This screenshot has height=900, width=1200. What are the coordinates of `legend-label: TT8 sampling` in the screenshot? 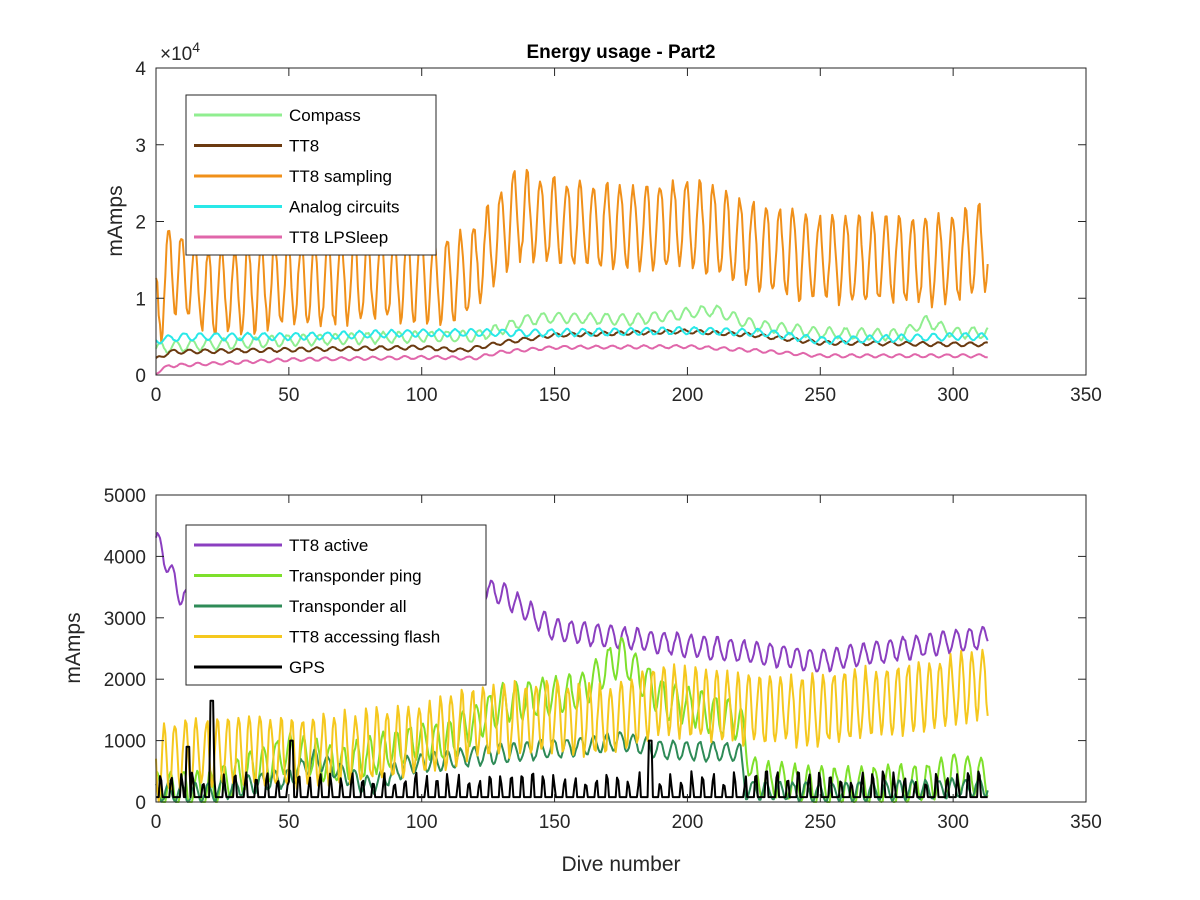 It's located at (340, 176).